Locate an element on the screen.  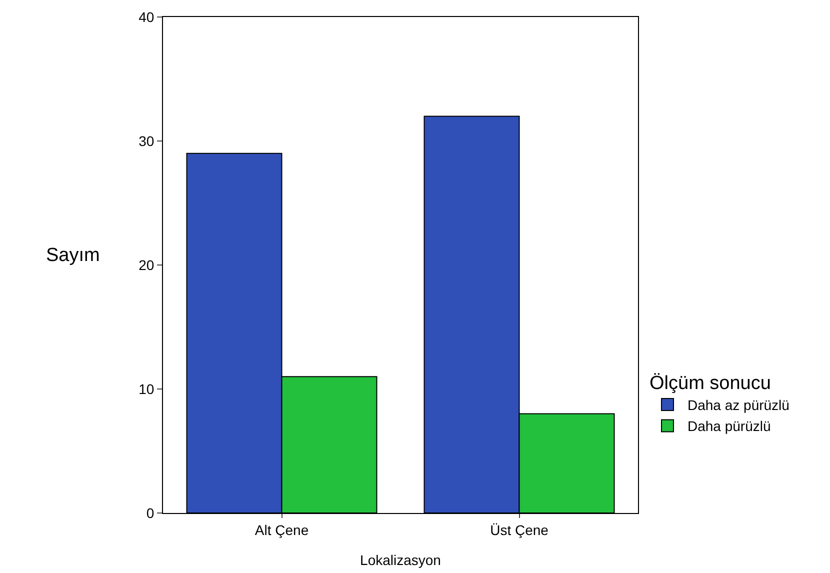
y-tick-label: 0 is located at coordinates (150, 512).